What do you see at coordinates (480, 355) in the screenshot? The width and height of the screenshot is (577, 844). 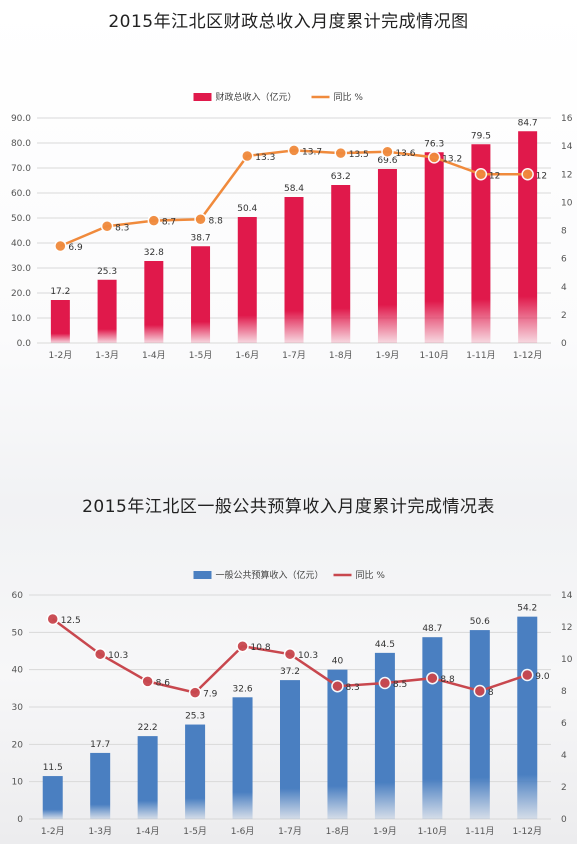 I see `x-tick-label: 1-11月` at bounding box center [480, 355].